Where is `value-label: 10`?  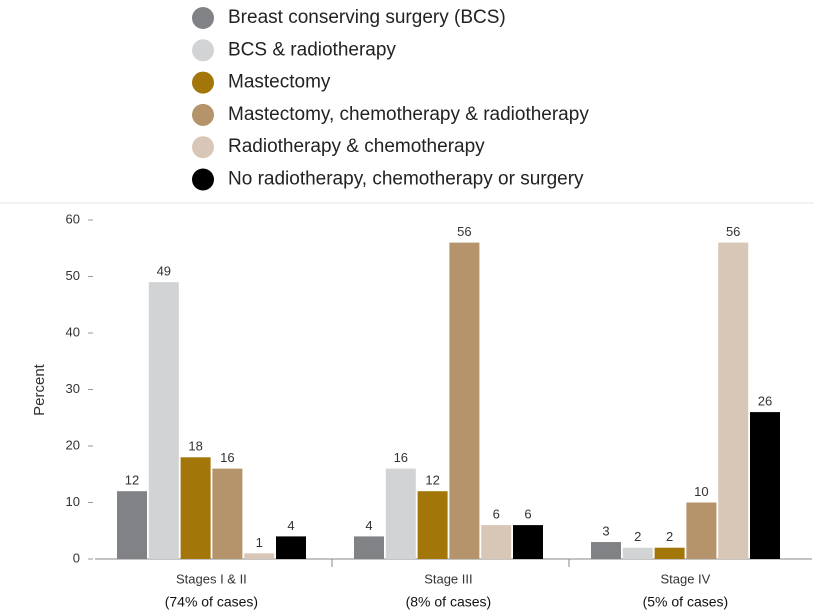 value-label: 10 is located at coordinates (701, 491).